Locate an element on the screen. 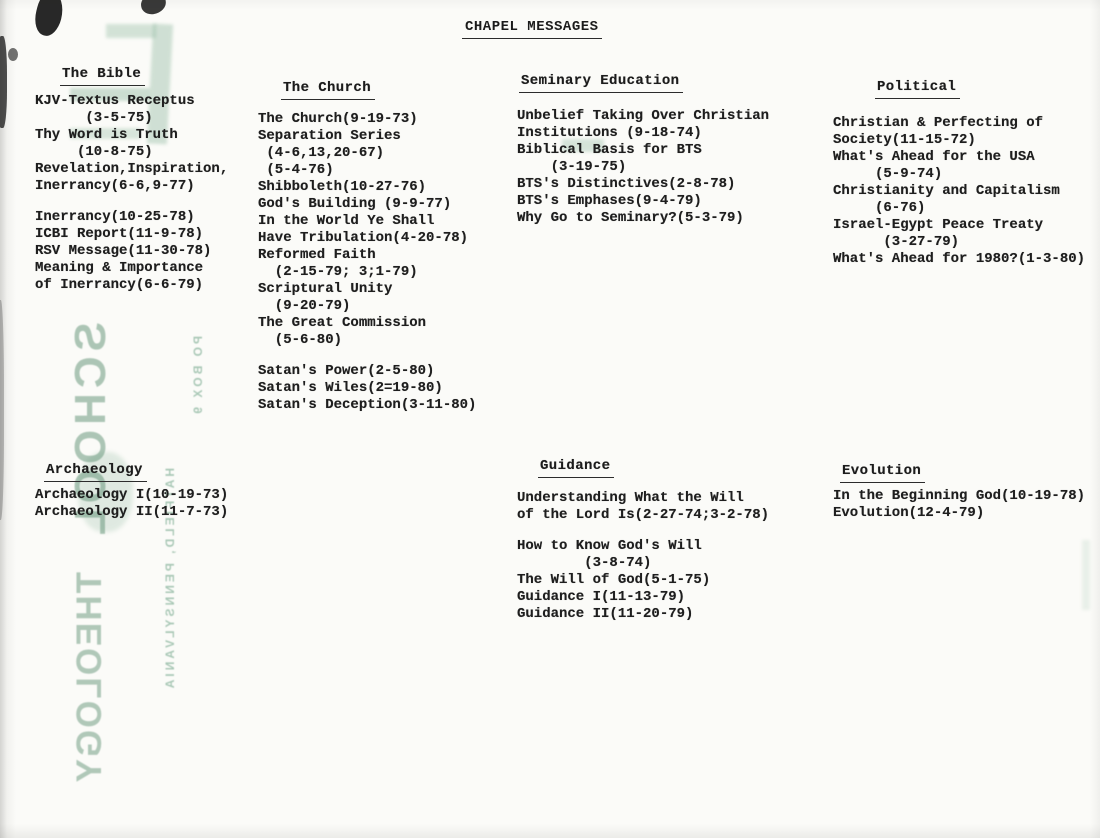 The image size is (1100, 838). section-title-guidance: Guidance is located at coordinates (576, 468).